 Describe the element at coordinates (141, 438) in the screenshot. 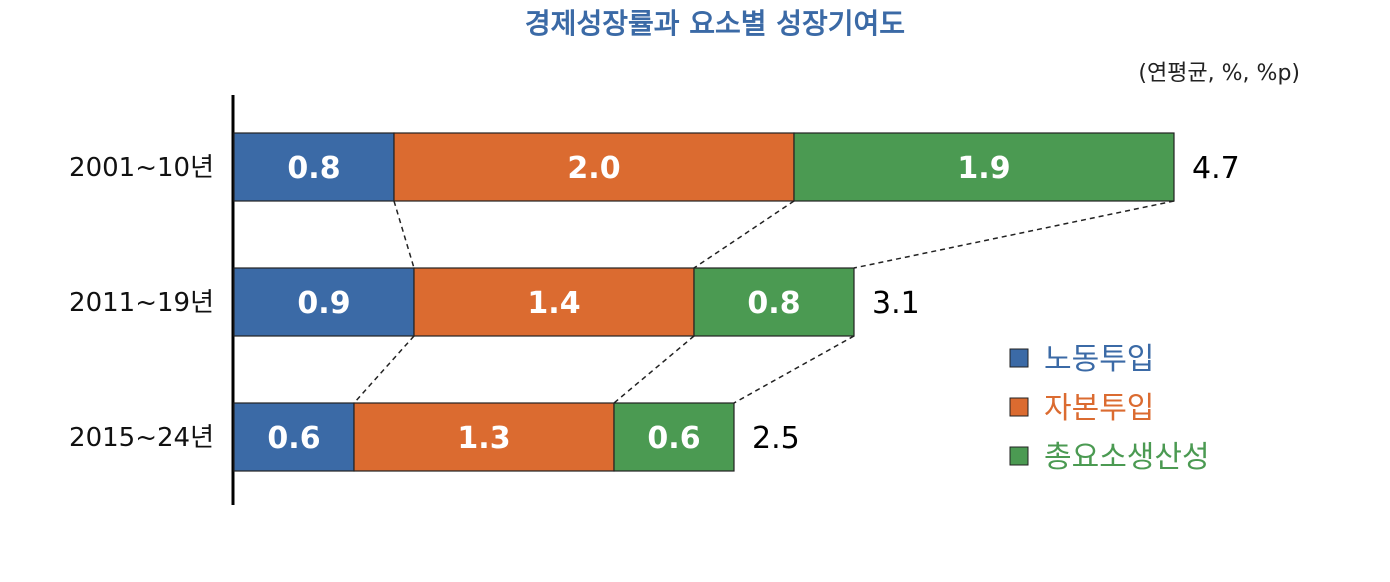

I see `category-label: 2015~24년` at that location.